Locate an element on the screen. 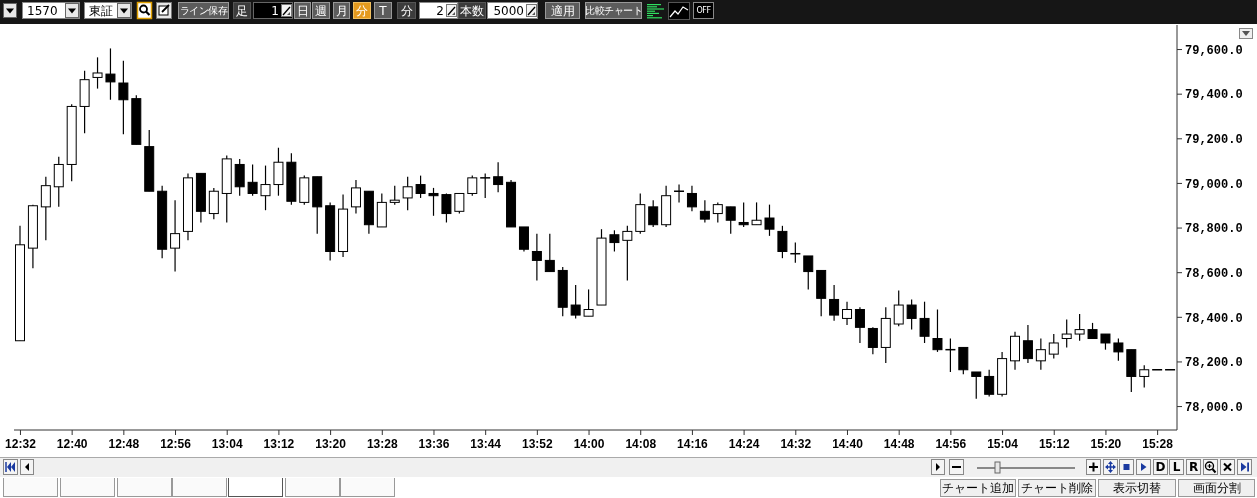 The height and width of the screenshot is (498, 1257). text-field: 1 is located at coordinates (273, 10).